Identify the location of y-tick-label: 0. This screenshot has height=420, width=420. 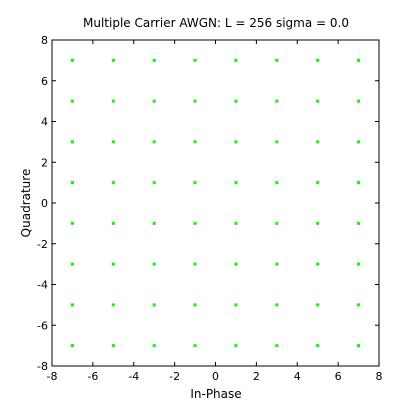
(44, 203).